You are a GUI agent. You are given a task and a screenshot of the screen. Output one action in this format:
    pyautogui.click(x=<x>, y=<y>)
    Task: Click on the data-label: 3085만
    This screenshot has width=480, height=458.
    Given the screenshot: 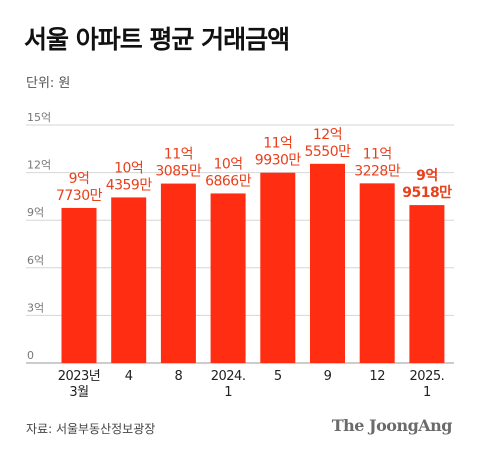 What is the action you would take?
    pyautogui.click(x=178, y=172)
    